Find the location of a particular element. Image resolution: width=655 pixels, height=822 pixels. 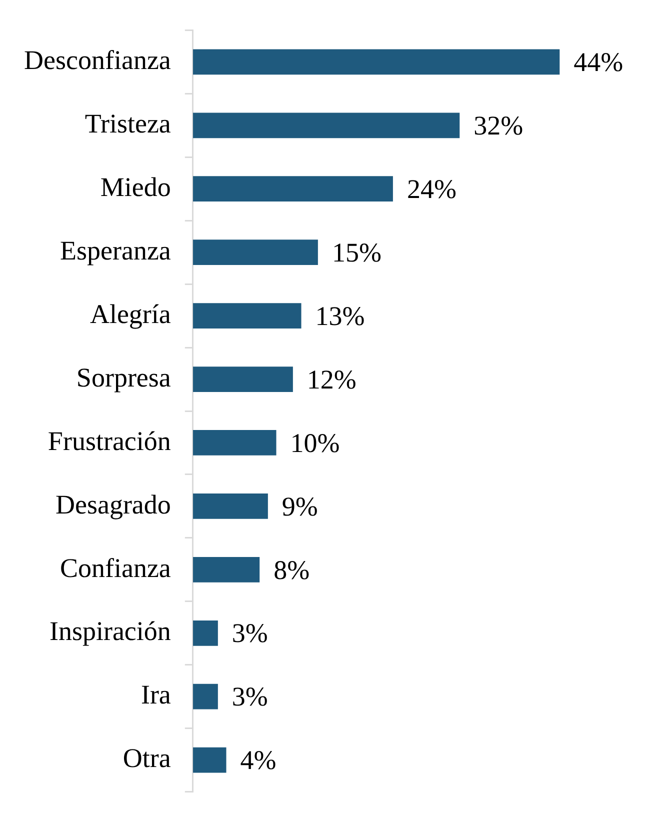

y-tick-label: Otra is located at coordinates (146, 758).